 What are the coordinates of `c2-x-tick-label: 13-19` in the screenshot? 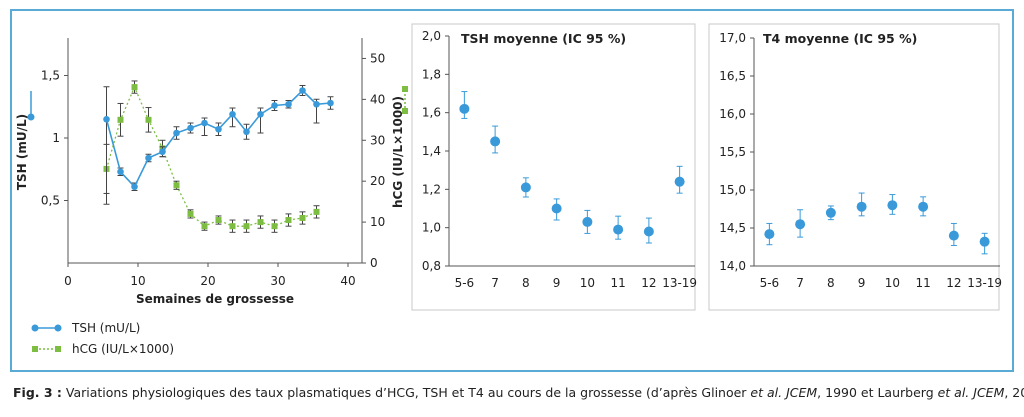 It's located at (679, 283).